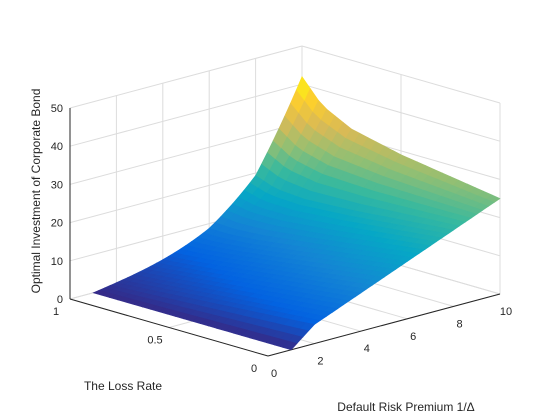 This screenshot has width=560, height=420. I want to click on x-tick-label: 0, so click(274, 374).